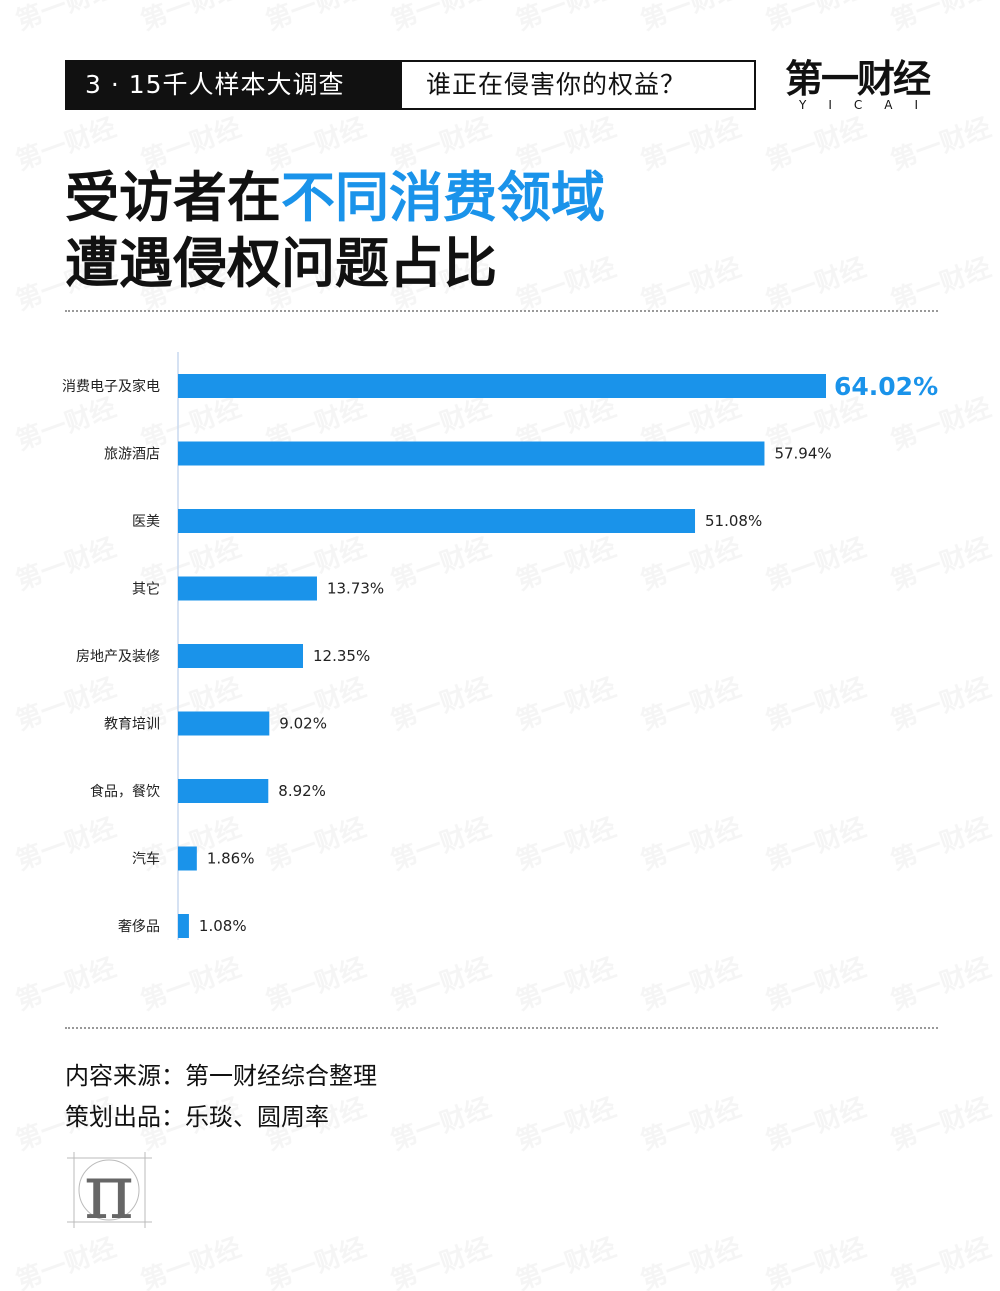  What do you see at coordinates (302, 791) in the screenshot?
I see `value-label: 8.92%` at bounding box center [302, 791].